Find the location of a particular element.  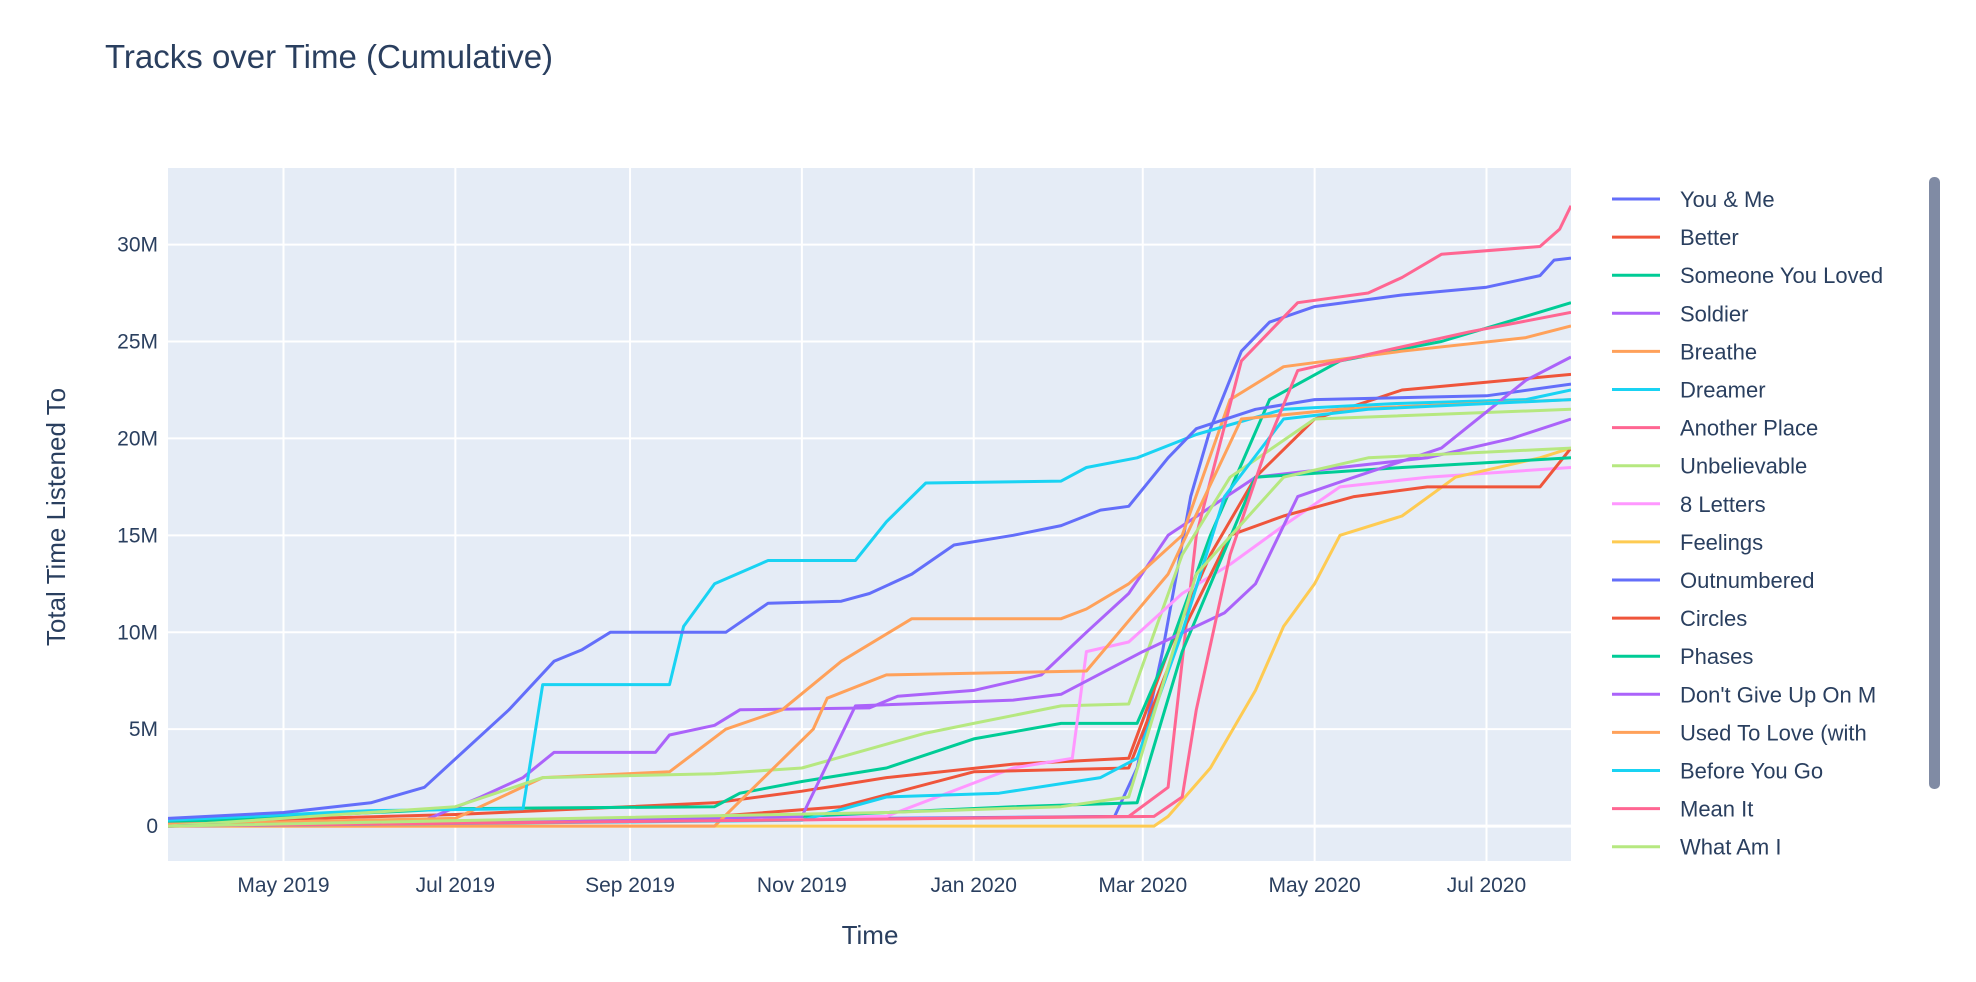

legend-label: Before You Go is located at coordinates (1751, 771).